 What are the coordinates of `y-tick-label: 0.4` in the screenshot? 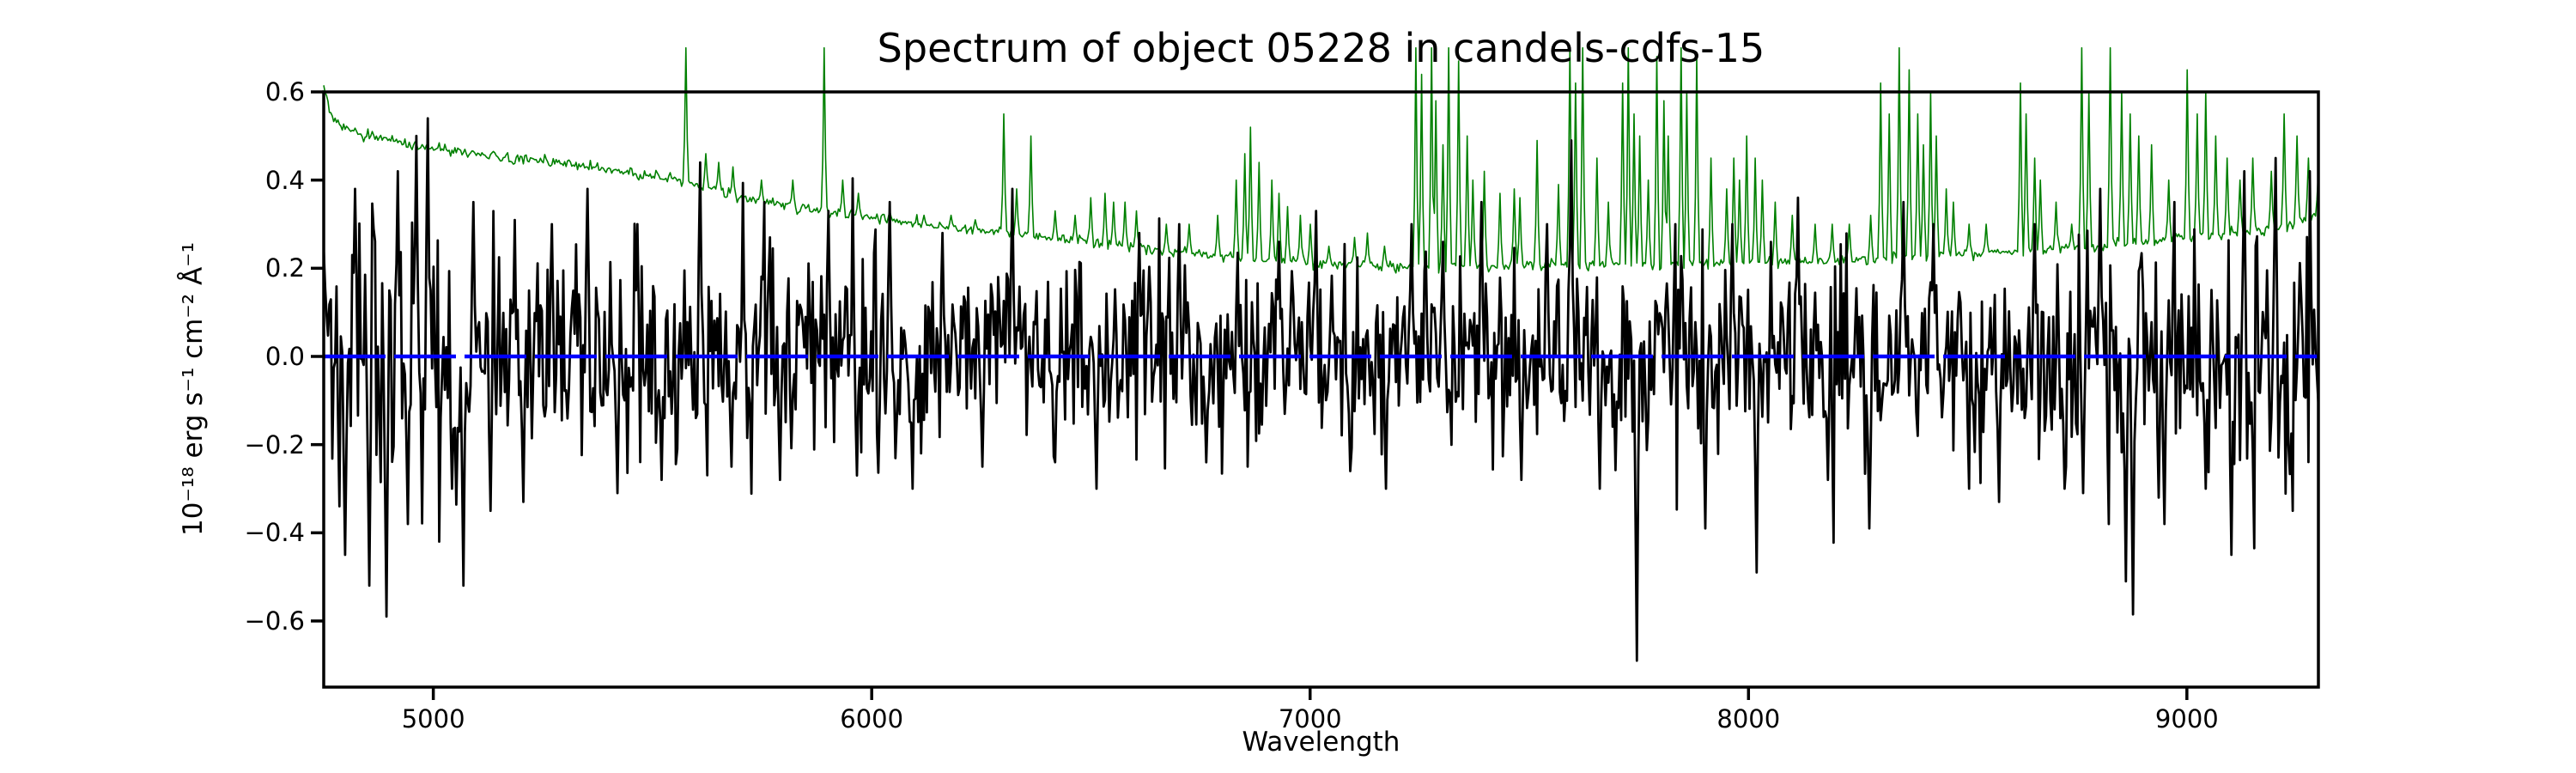 It's located at (284, 180).